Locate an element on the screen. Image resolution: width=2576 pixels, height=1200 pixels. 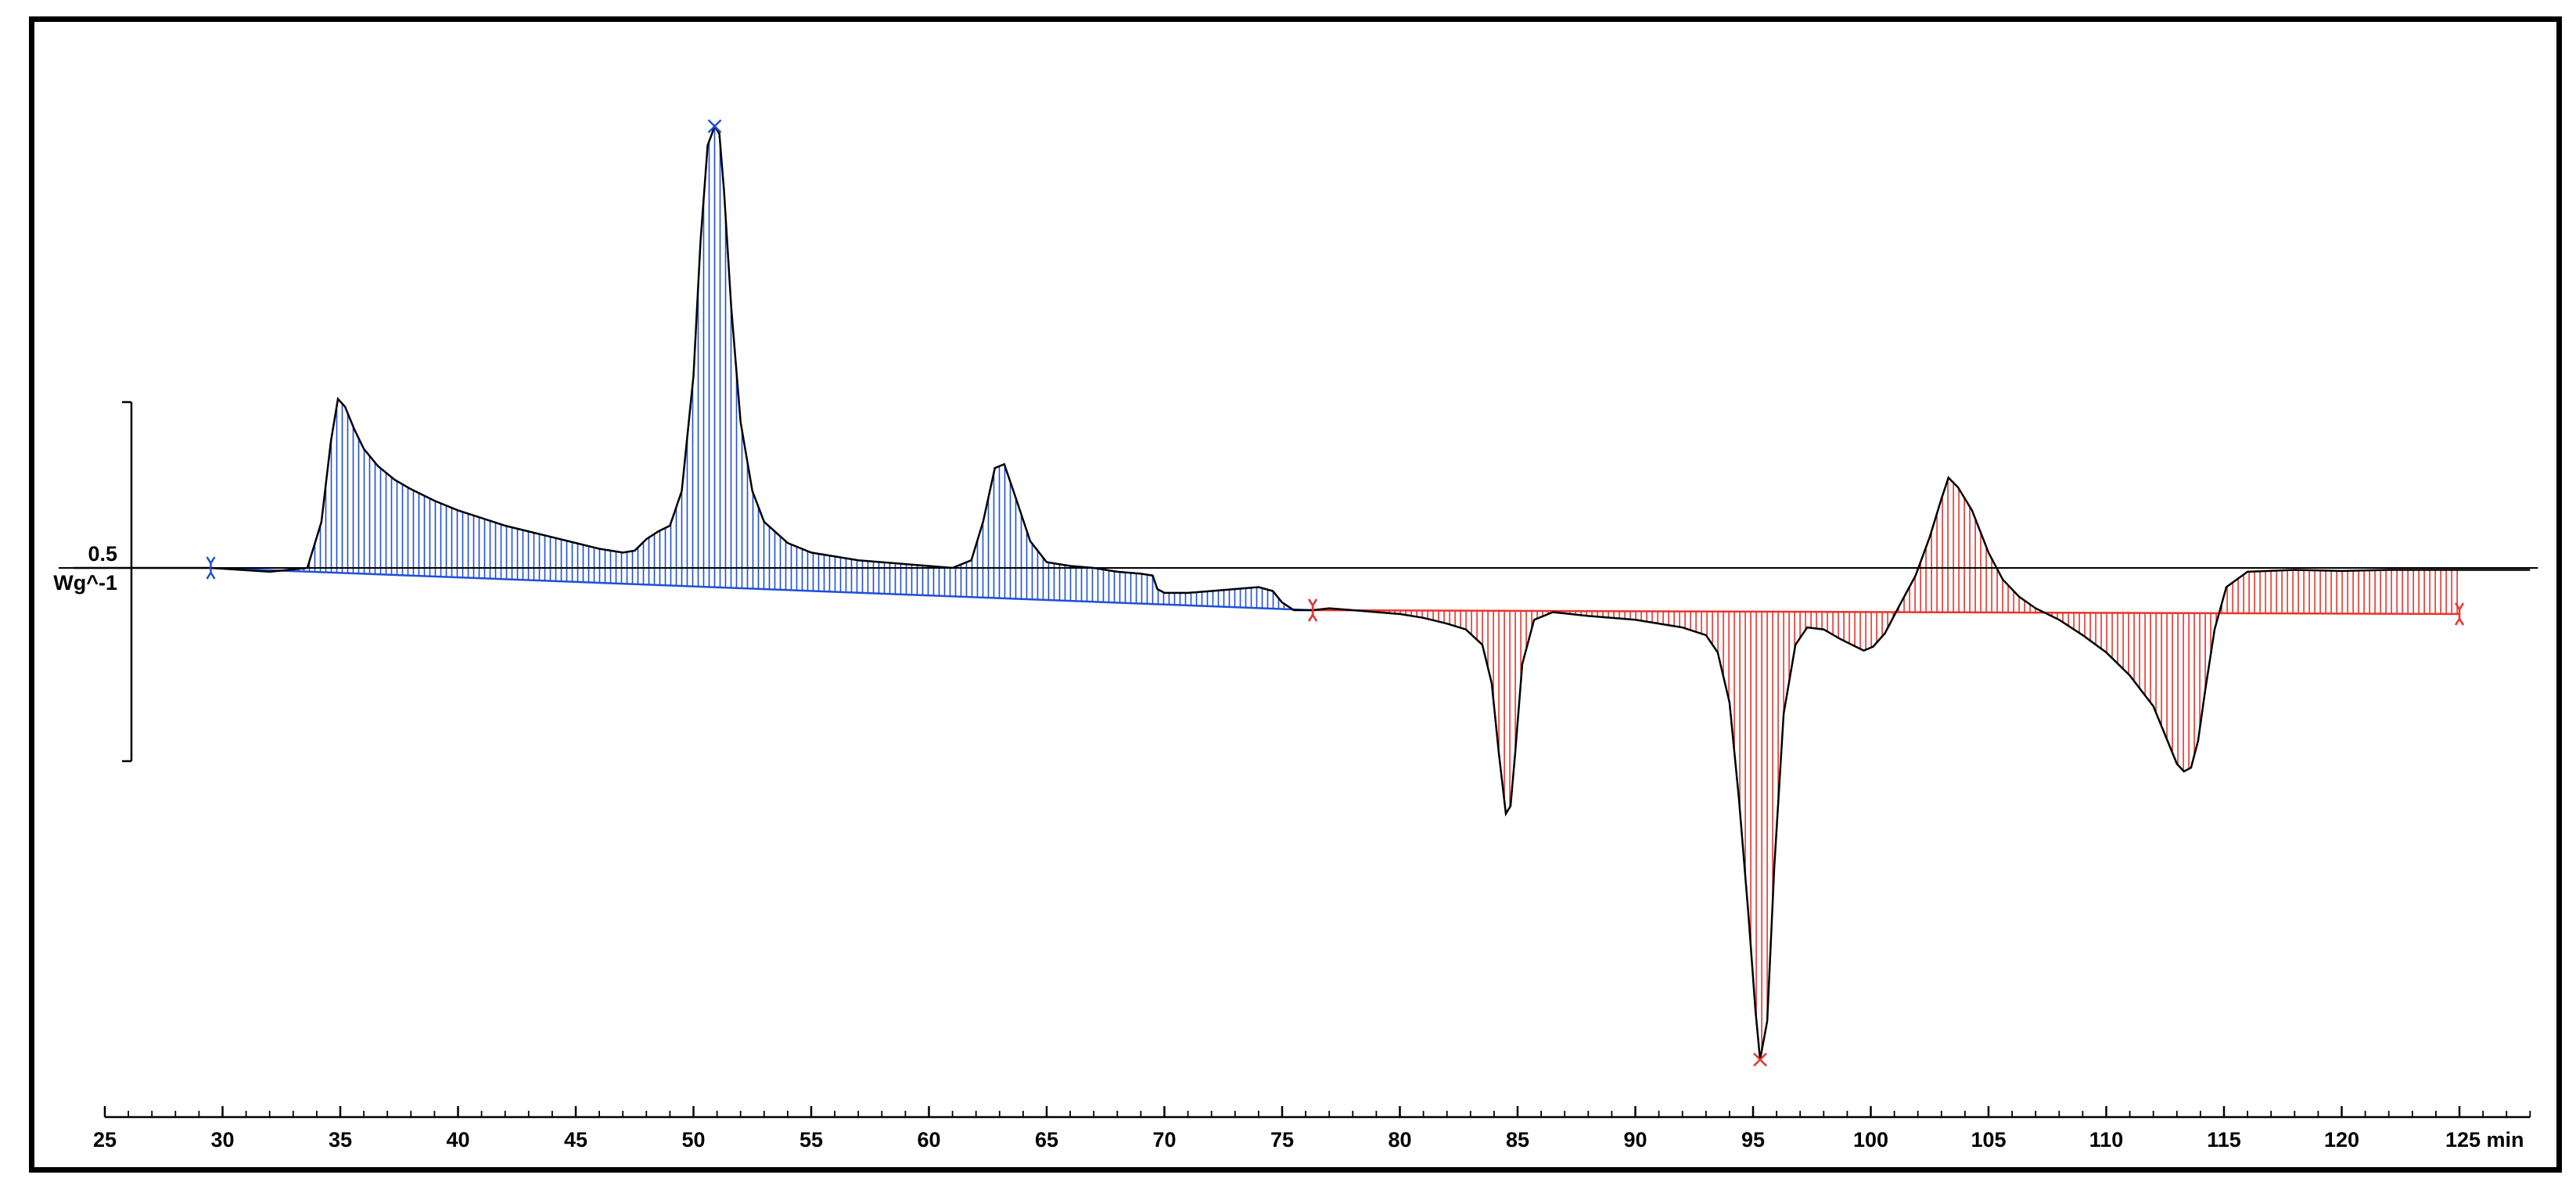
x-tick-label: 100 is located at coordinates (1870, 1139).